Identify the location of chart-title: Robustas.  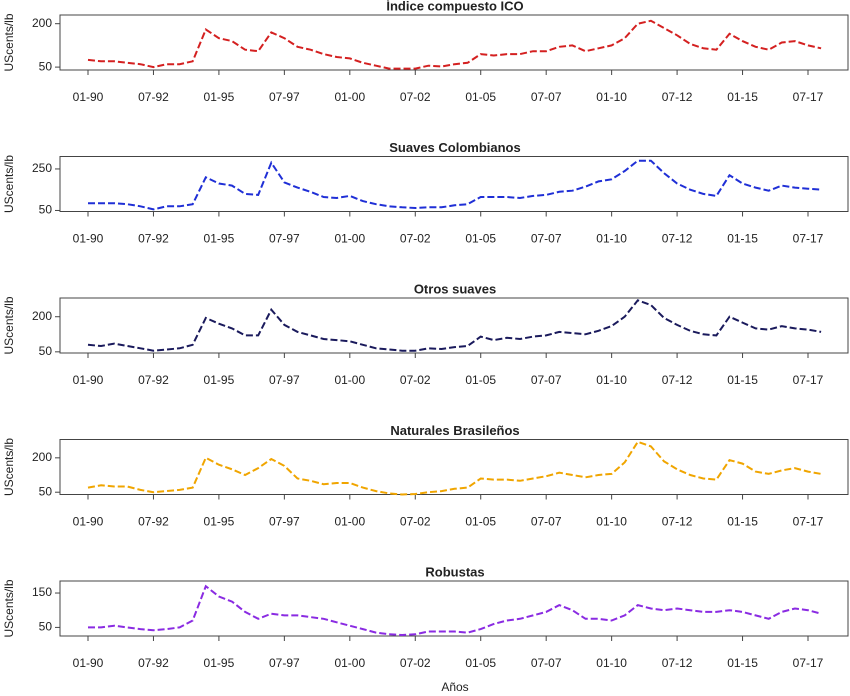
(454, 571).